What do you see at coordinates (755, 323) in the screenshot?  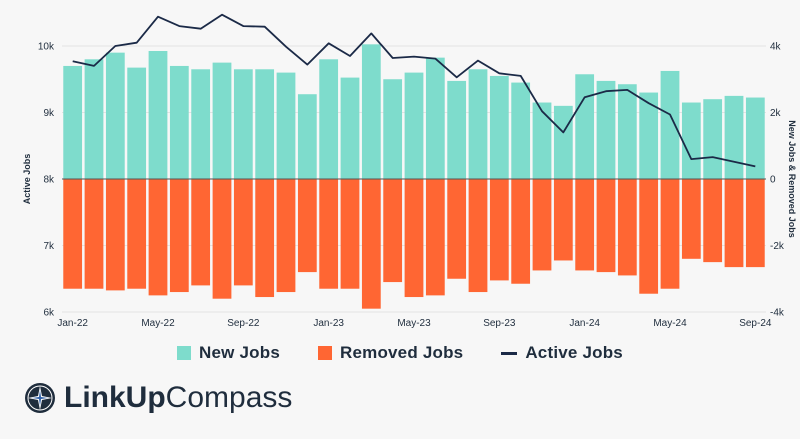 I see `x-tick-label: Sep-24` at bounding box center [755, 323].